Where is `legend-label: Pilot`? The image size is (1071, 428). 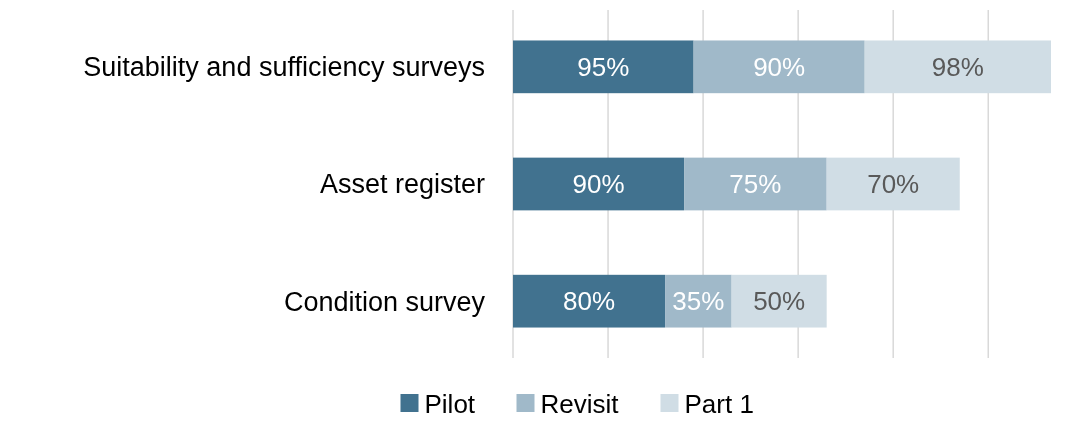
legend-label: Pilot is located at coordinates (450, 404).